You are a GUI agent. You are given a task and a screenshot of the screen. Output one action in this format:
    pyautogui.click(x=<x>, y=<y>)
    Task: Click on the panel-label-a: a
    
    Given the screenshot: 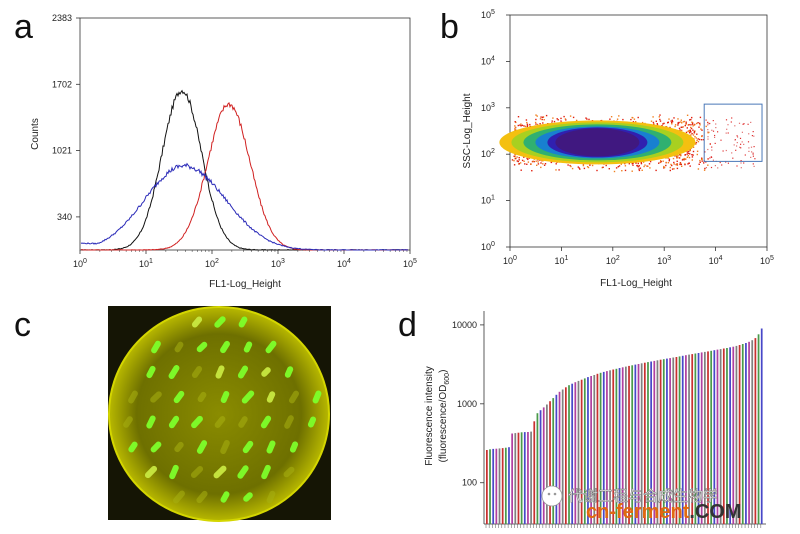 What is the action you would take?
    pyautogui.click(x=23, y=27)
    